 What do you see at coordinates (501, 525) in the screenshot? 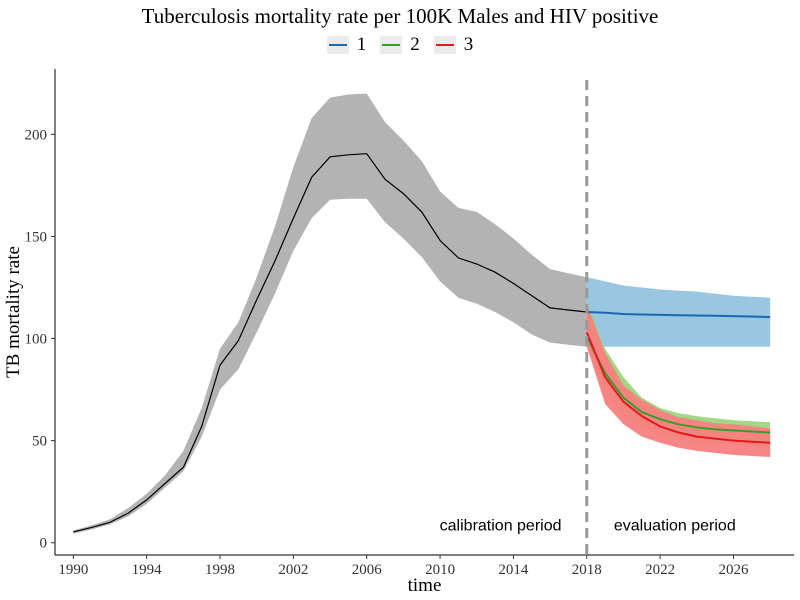
I see `calibration-period-label: calibration period` at bounding box center [501, 525].